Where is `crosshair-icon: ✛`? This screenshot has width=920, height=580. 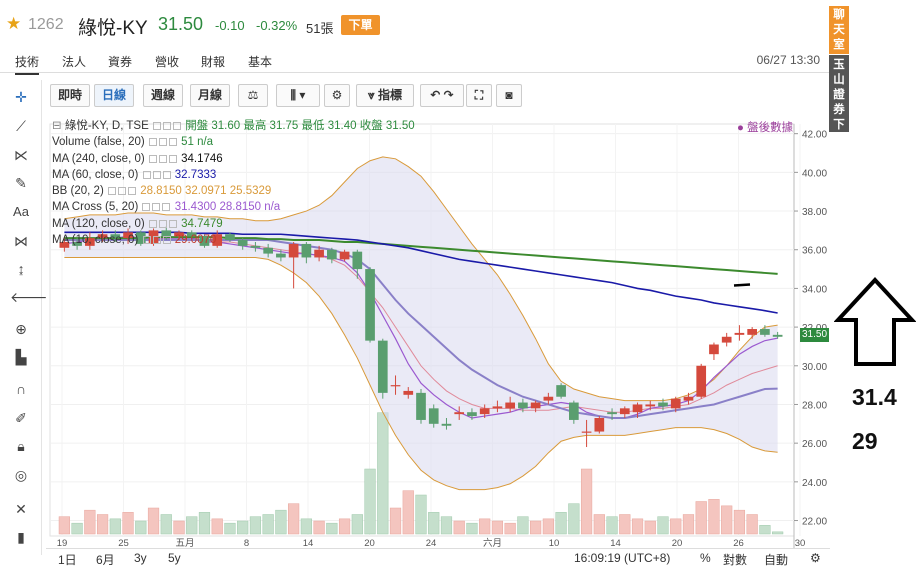
crosshair-icon: ✛ is located at coordinates (21, 97).